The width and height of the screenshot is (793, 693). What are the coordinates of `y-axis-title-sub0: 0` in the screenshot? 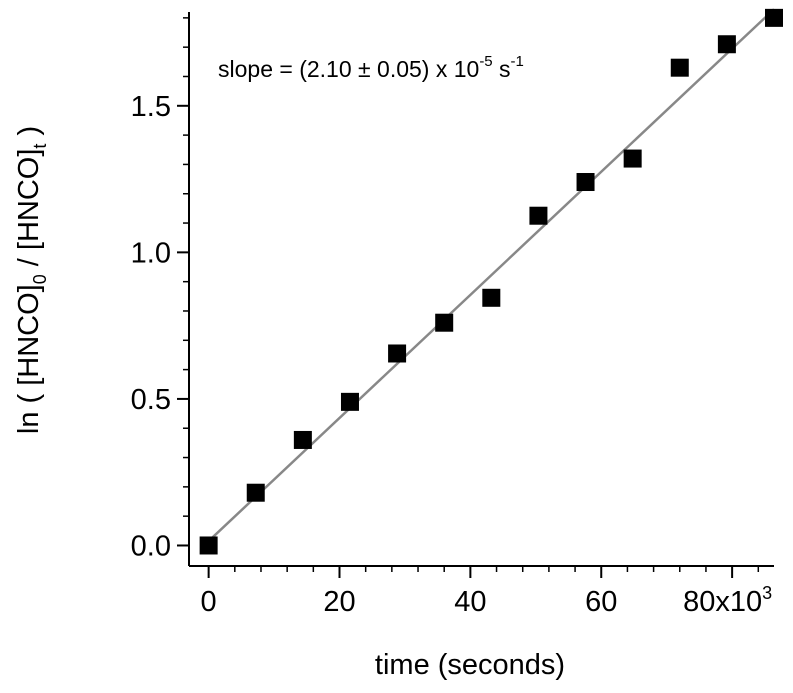 It's located at (40, 279).